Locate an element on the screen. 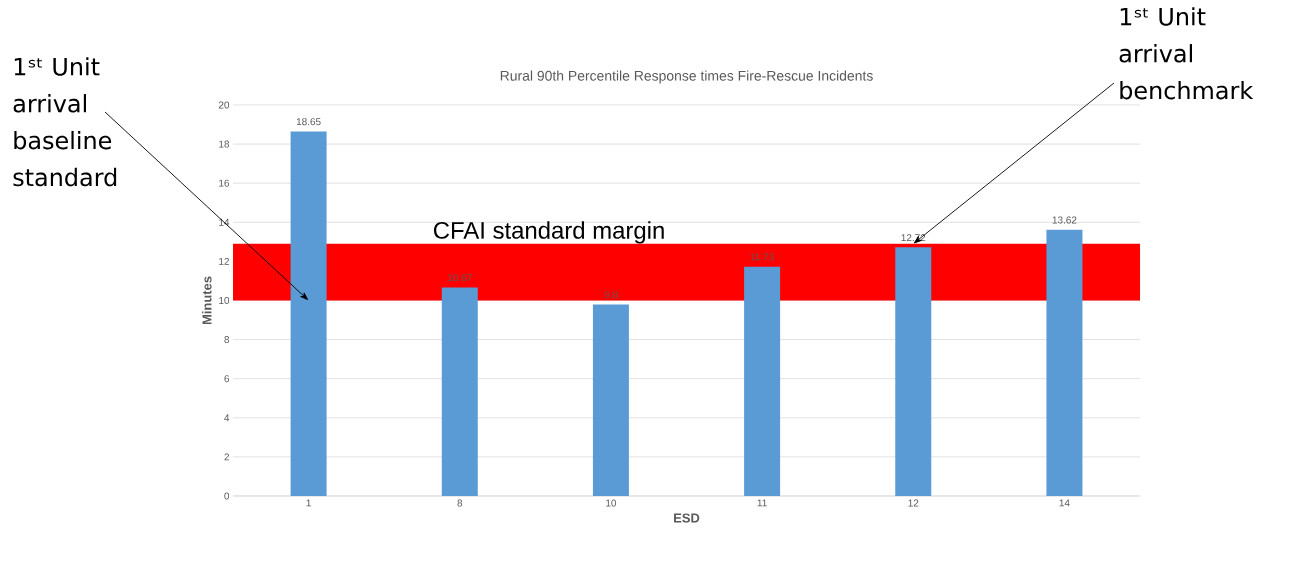  annotation: 1ˢᵗ Unit arrival baseline standard is located at coordinates (65, 122).